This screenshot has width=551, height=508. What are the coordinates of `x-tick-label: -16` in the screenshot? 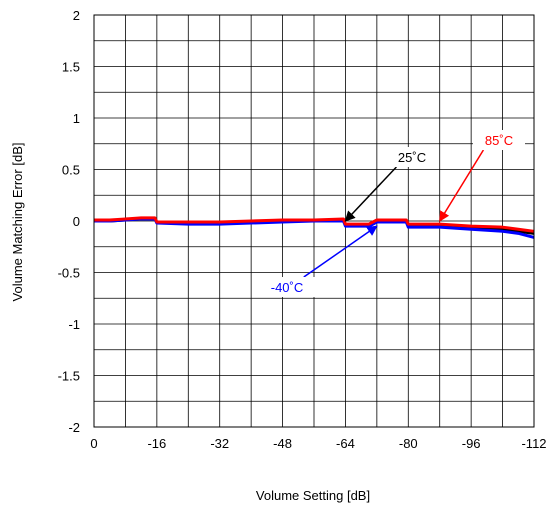 It's located at (156, 443).